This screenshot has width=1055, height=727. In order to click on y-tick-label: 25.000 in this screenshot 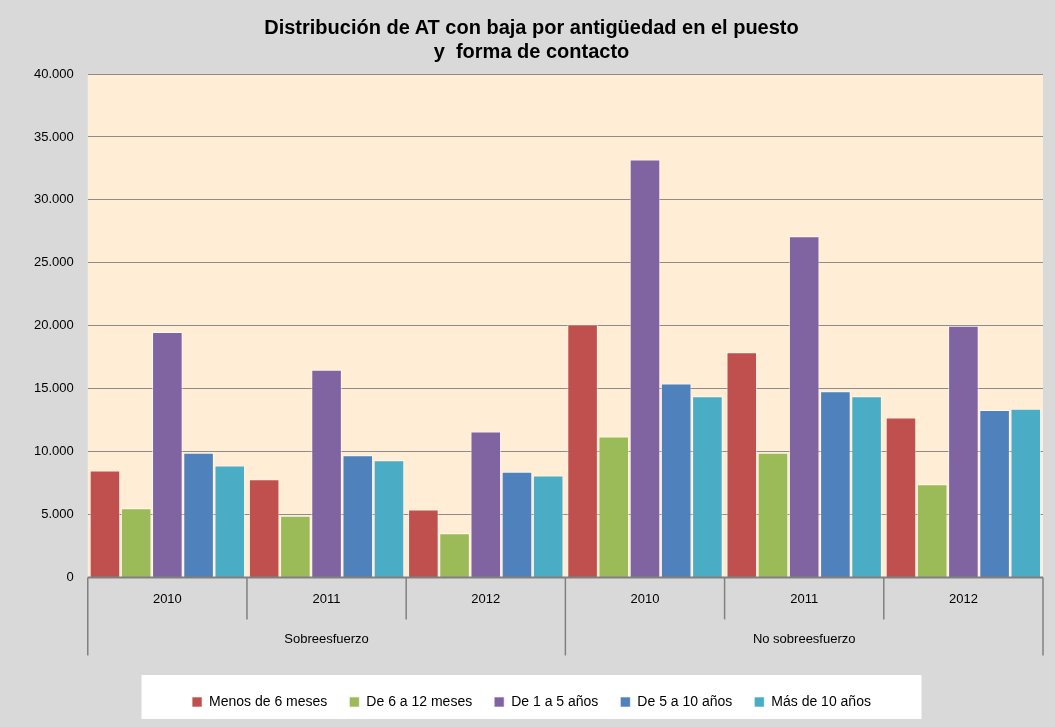, I will do `click(54, 262)`.